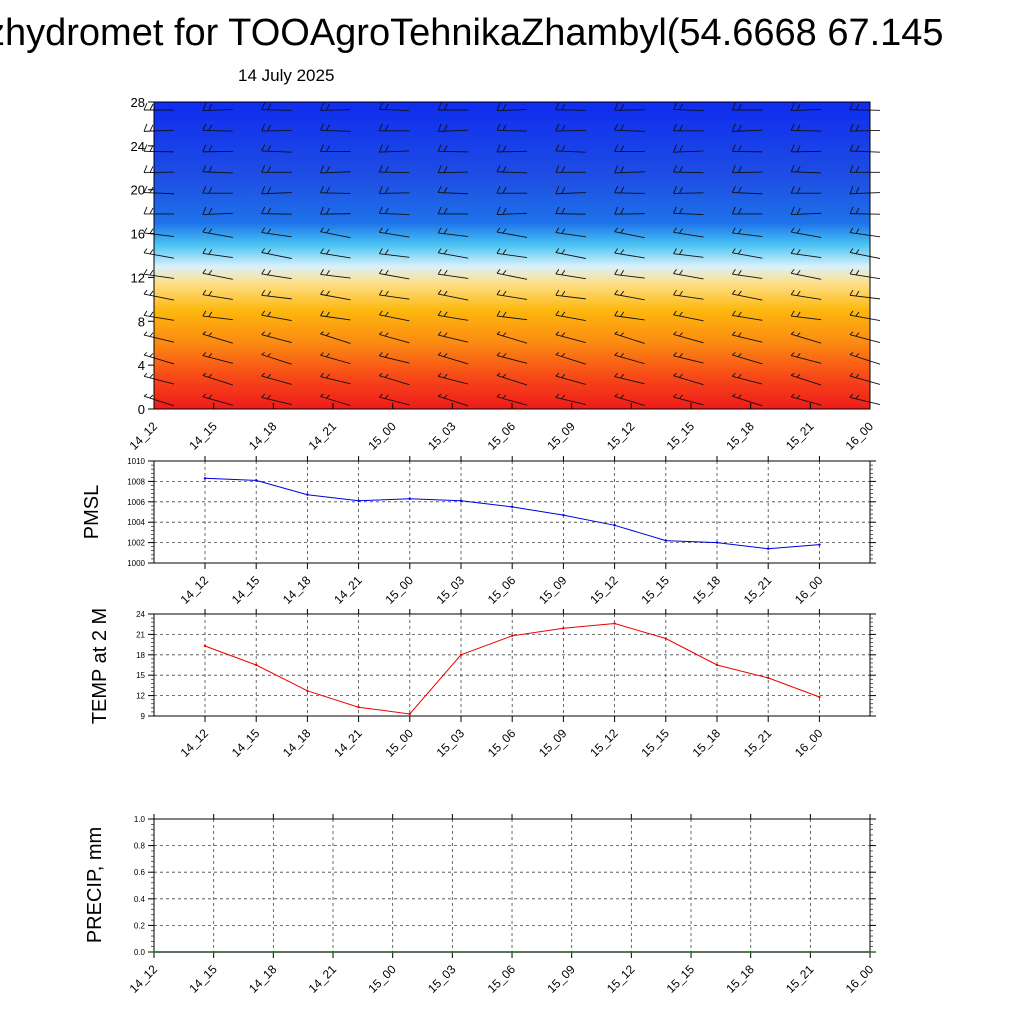 The width and height of the screenshot is (1024, 1024). I want to click on p2-xtick-label: 15_00, so click(399, 743).